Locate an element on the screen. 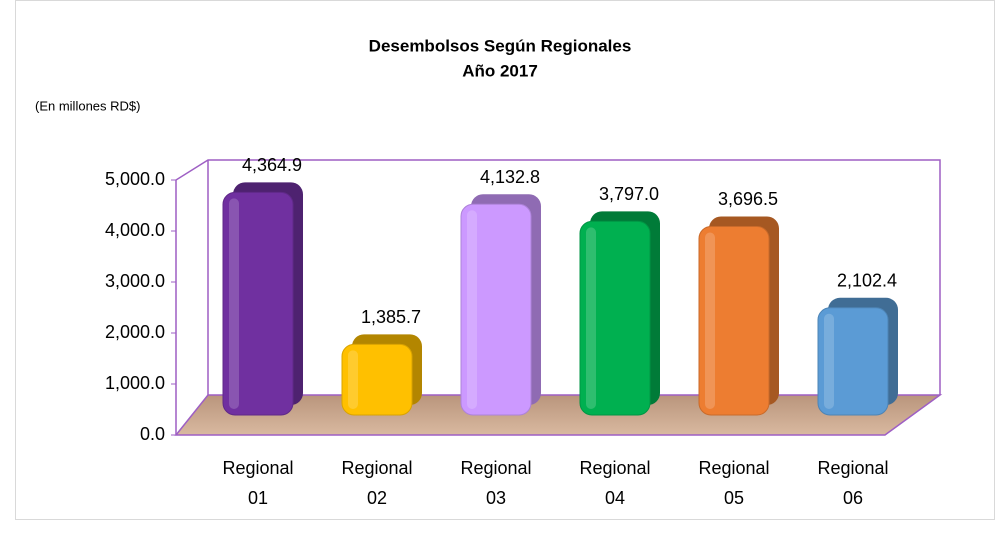 This screenshot has height=533, width=1005. y-tick-label: 0.0 is located at coordinates (152, 434).